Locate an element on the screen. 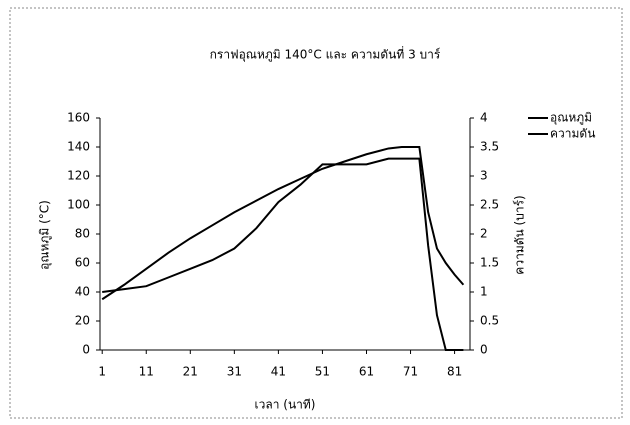  y2-tick-label: 0 is located at coordinates (484, 350).